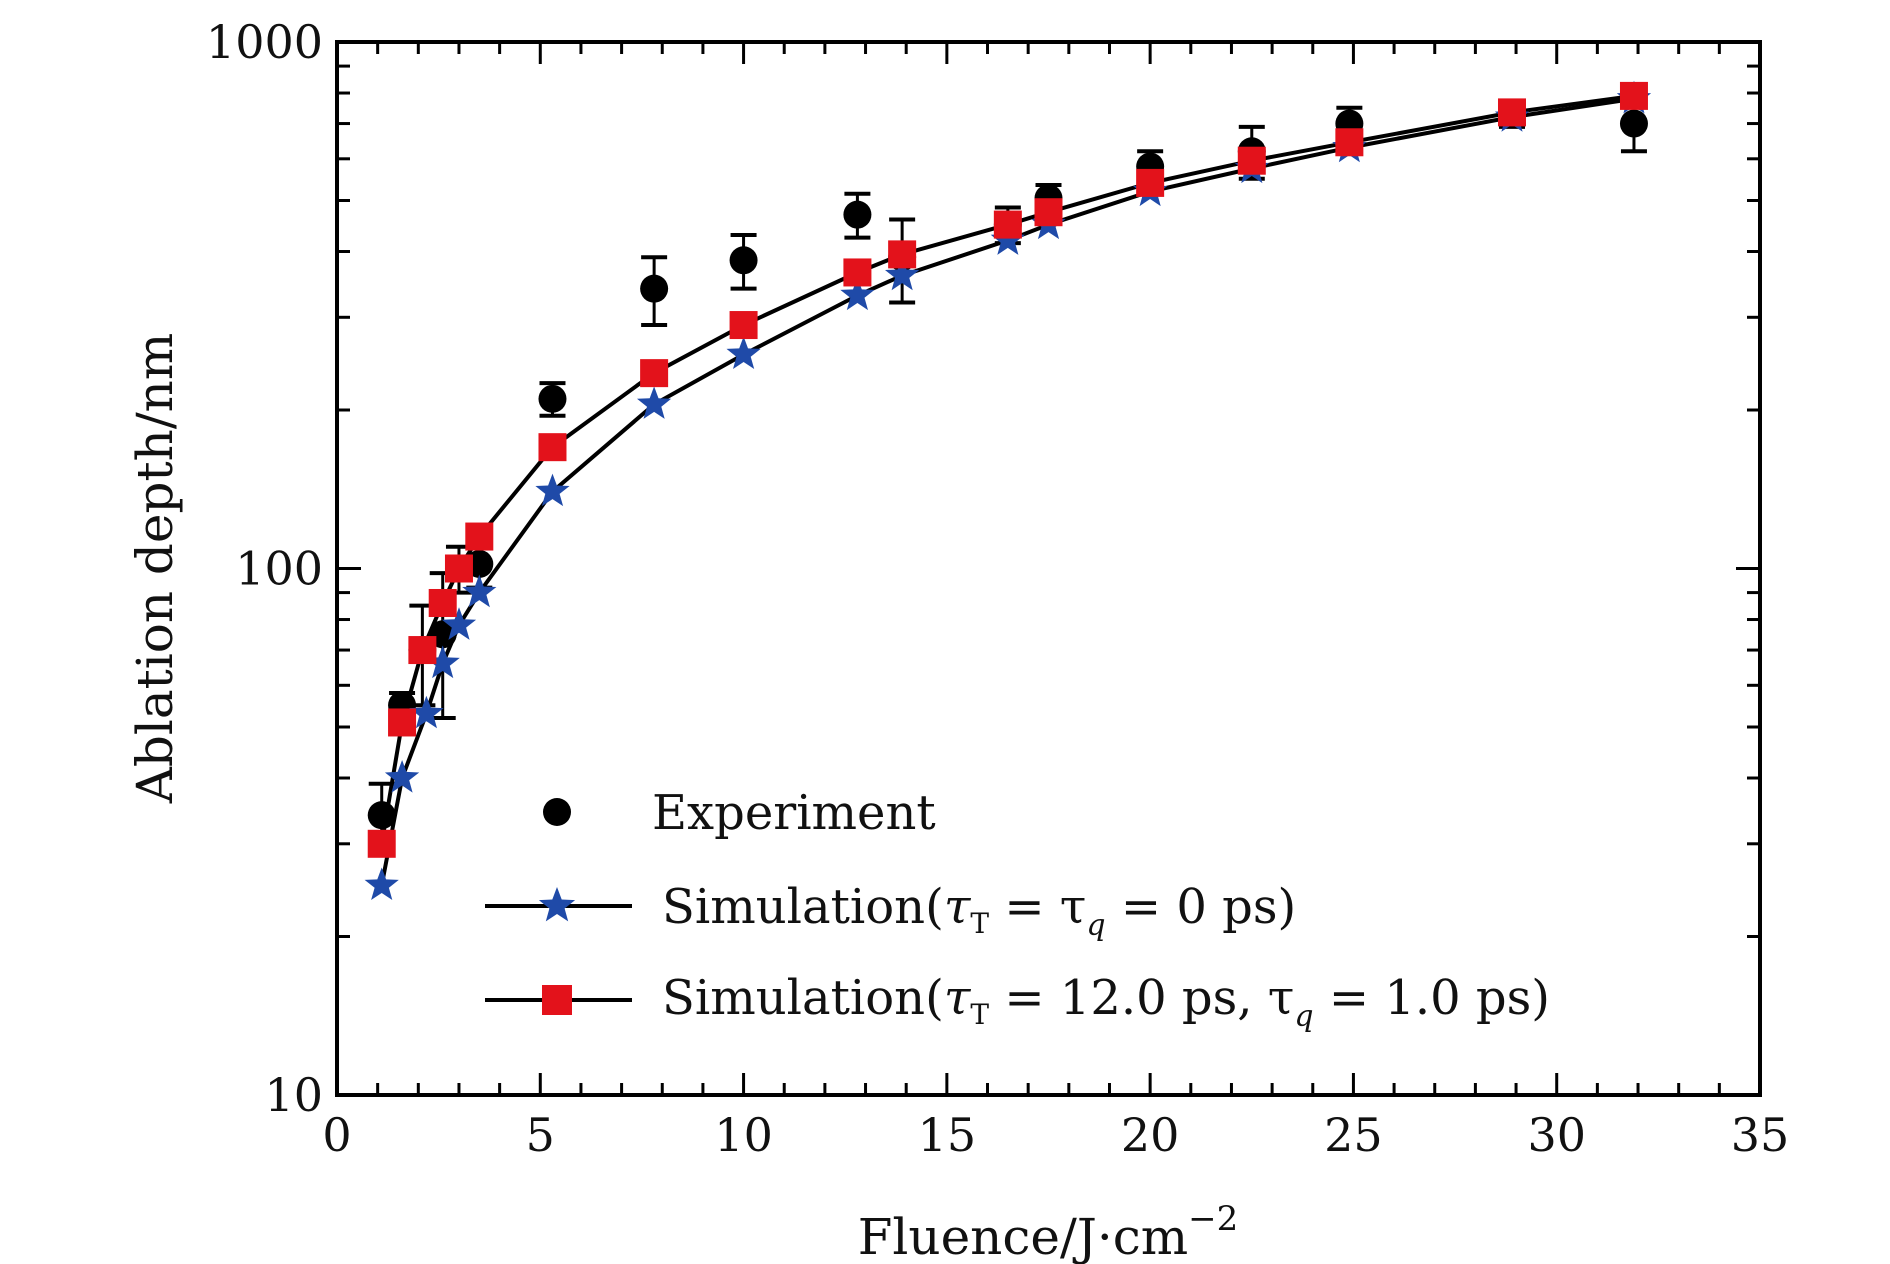 This screenshot has width=1890, height=1264. I want to click on legend-marker-sim2, so click(557, 1000).